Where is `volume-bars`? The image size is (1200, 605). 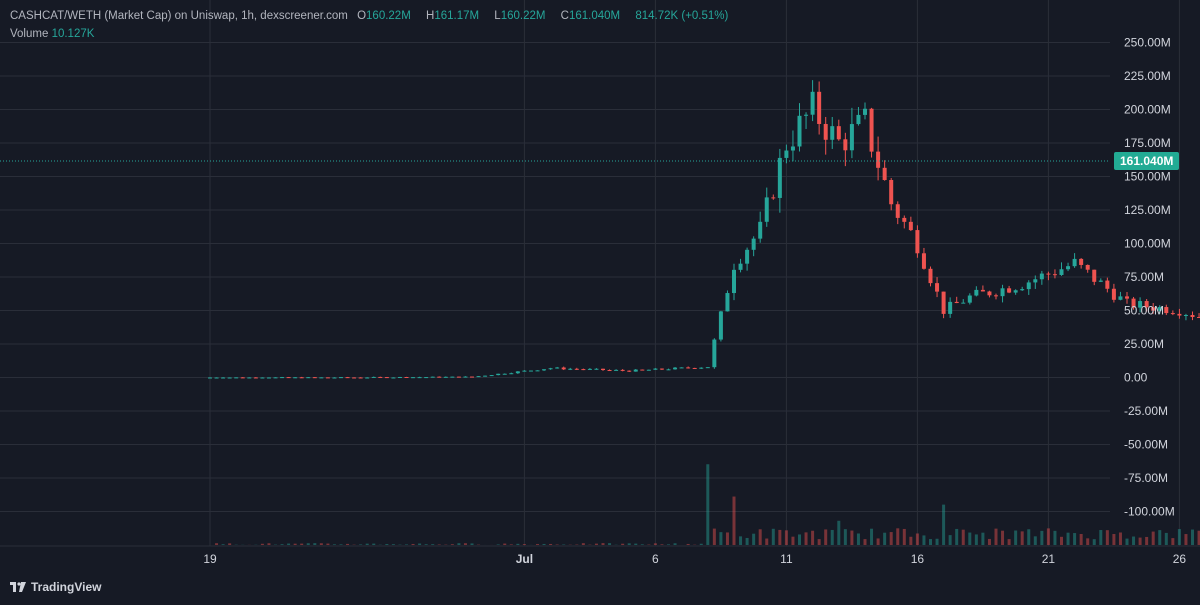
volume-bars is located at coordinates (704, 504).